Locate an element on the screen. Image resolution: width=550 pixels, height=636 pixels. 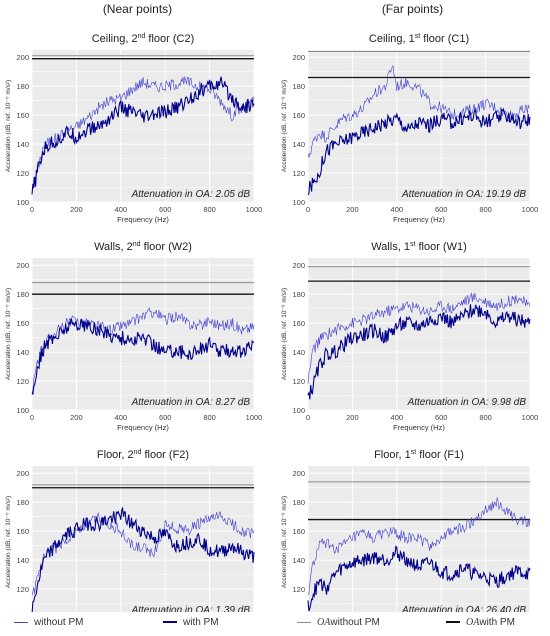
legend-swatch-oa-with-pm is located at coordinates (453, 622).